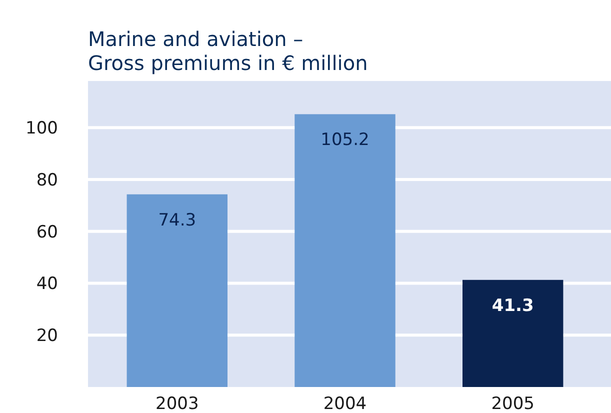 This screenshot has width=611, height=413. I want to click on x-tick-label: 2003, so click(177, 403).